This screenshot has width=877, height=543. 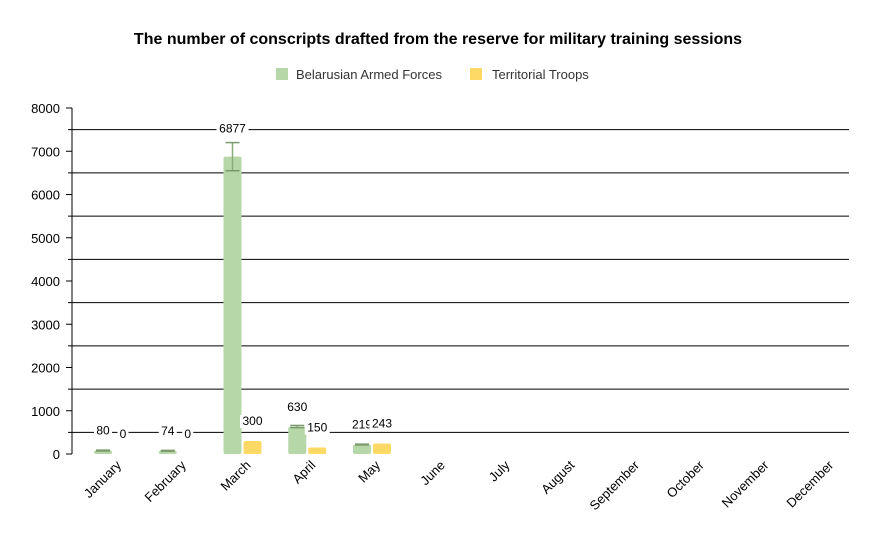 What do you see at coordinates (432, 473) in the screenshot?
I see `x-tick-label: June` at bounding box center [432, 473].